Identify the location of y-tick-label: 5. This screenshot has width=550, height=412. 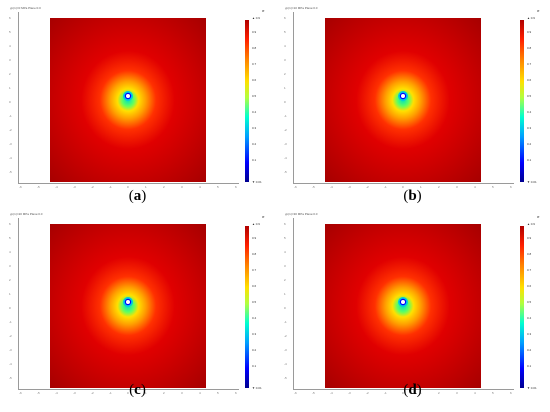
(10, 238).